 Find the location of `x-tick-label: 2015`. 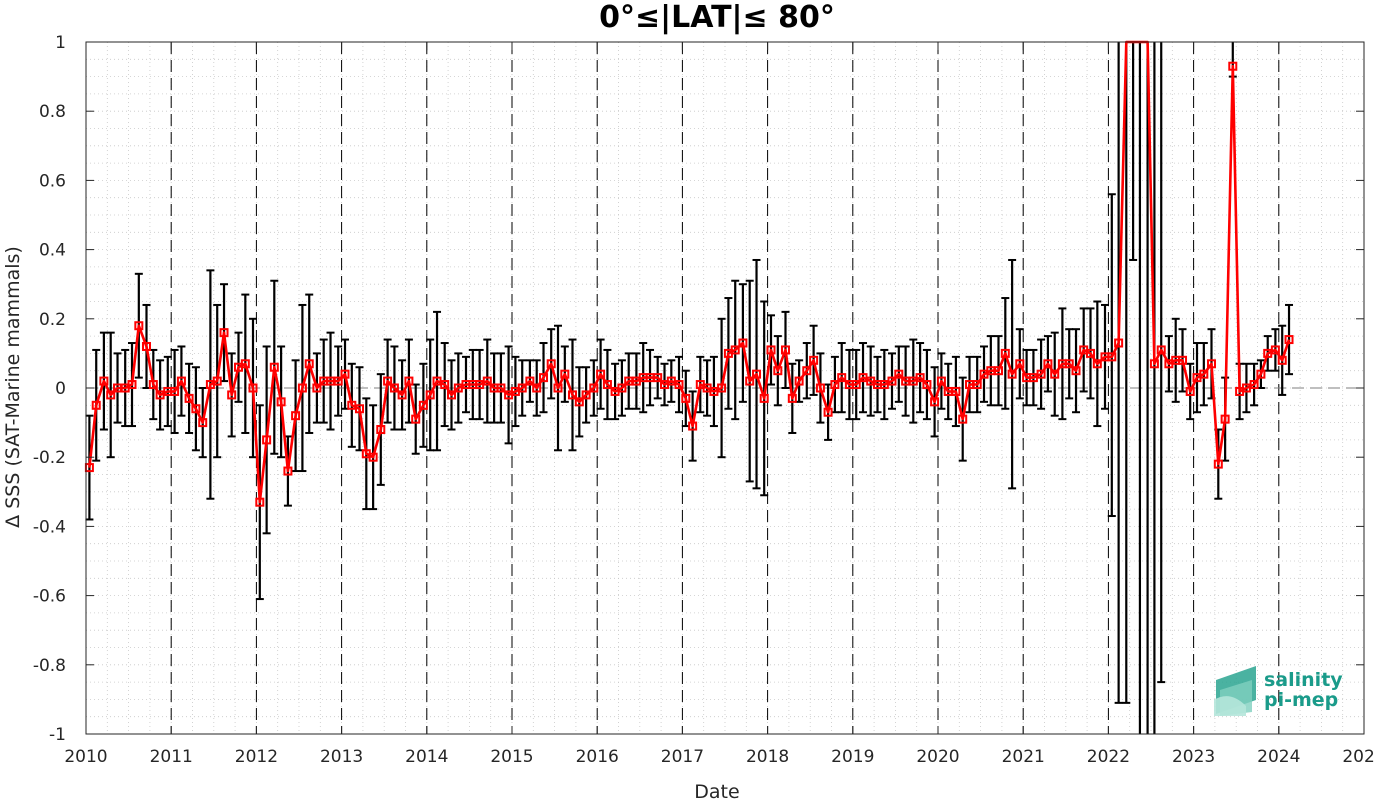

x-tick-label: 2015 is located at coordinates (511, 757).